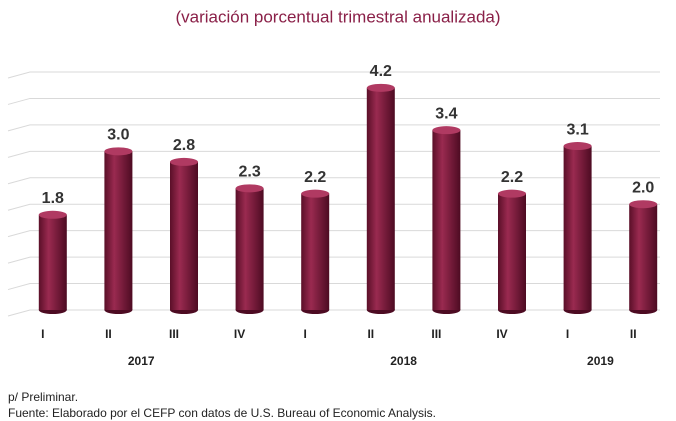 This screenshot has height=421, width=676. Describe the element at coordinates (600, 361) in the screenshot. I see `group-label: 2019` at that location.